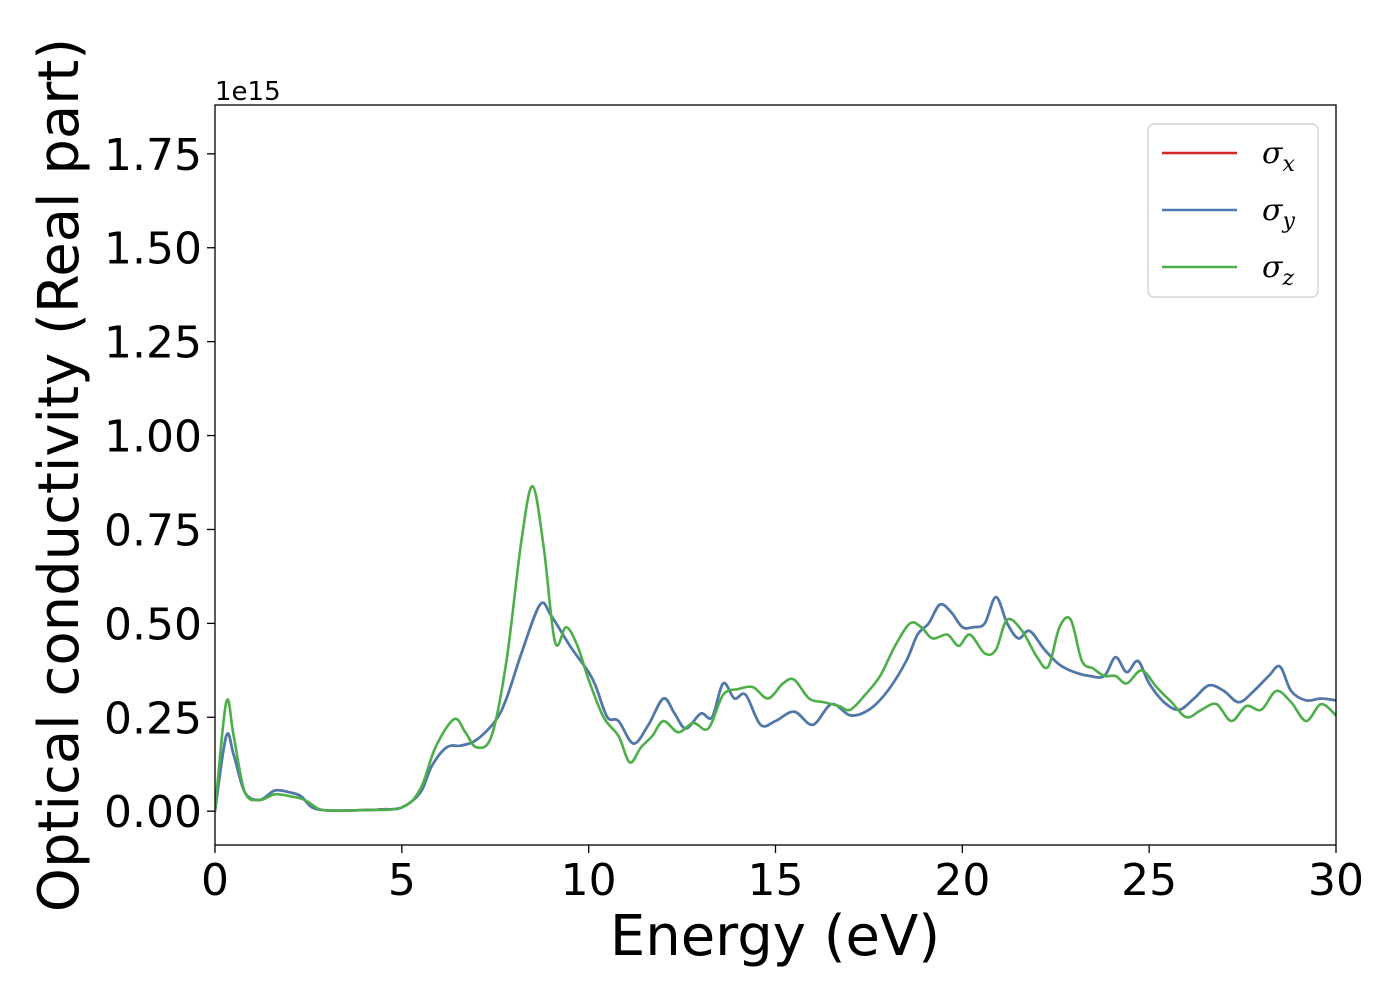 This screenshot has height=1000, width=1400. Describe the element at coordinates (1336, 880) in the screenshot. I see `x-tick-label: 30` at that location.